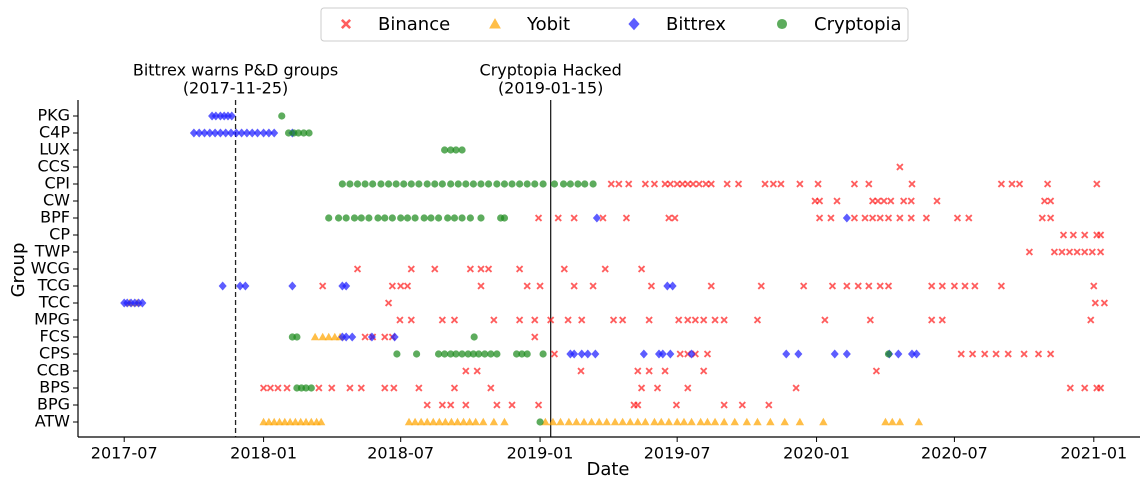  I want to click on y-tick-label: C4P, so click(54, 132).